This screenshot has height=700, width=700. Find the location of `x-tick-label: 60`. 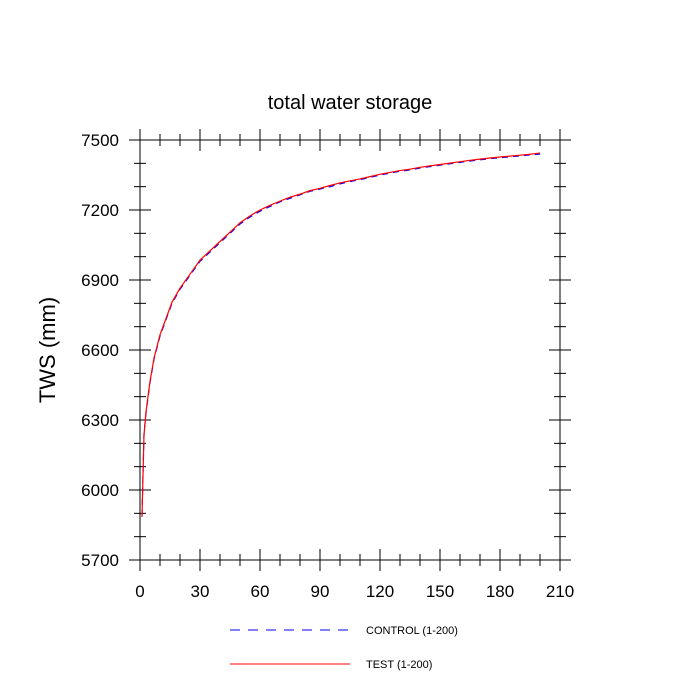

x-tick-label: 60 is located at coordinates (260, 591).